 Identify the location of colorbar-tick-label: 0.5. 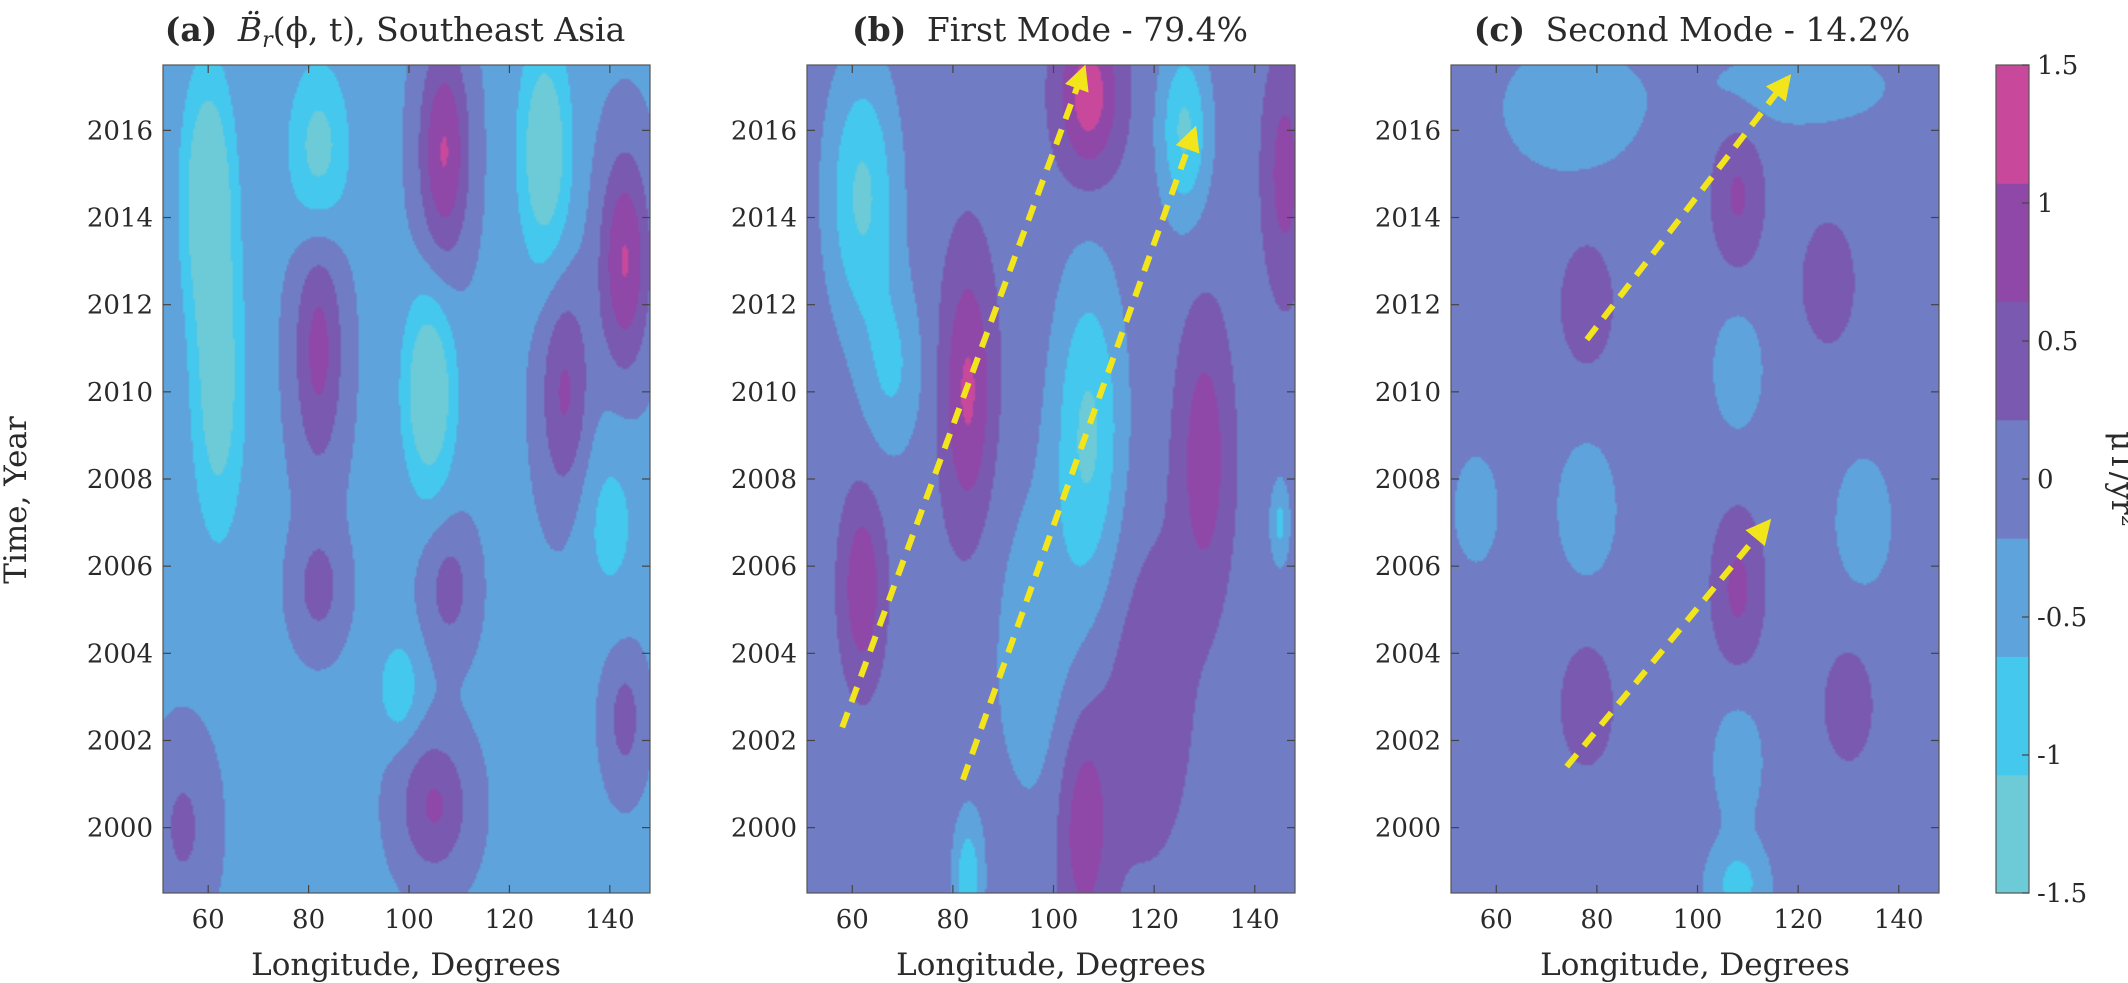
(2057, 342).